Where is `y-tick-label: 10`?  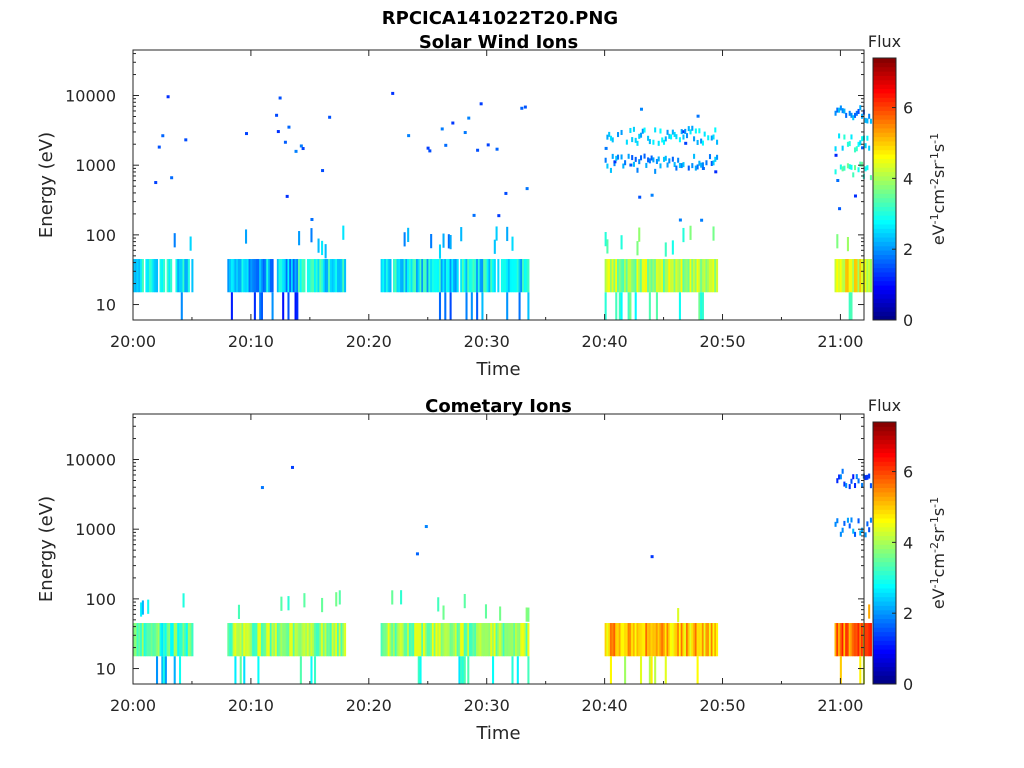
y-tick-label: 10 is located at coordinates (106, 305).